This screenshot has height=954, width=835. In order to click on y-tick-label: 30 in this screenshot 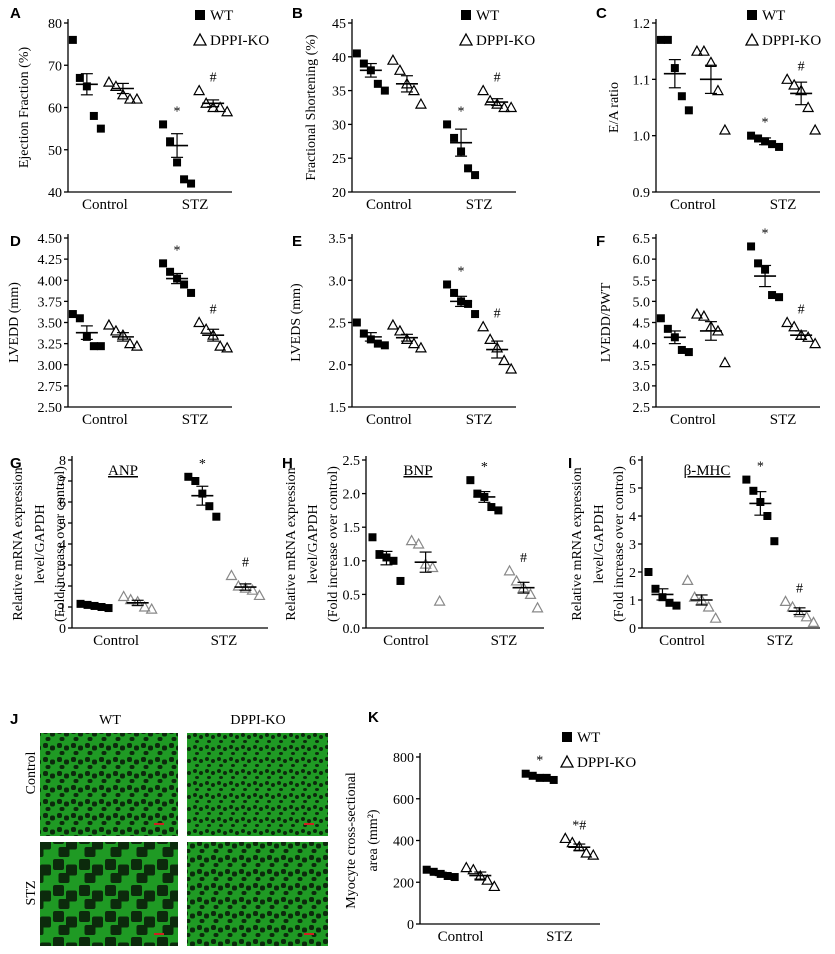, I will do `click(339, 125)`.